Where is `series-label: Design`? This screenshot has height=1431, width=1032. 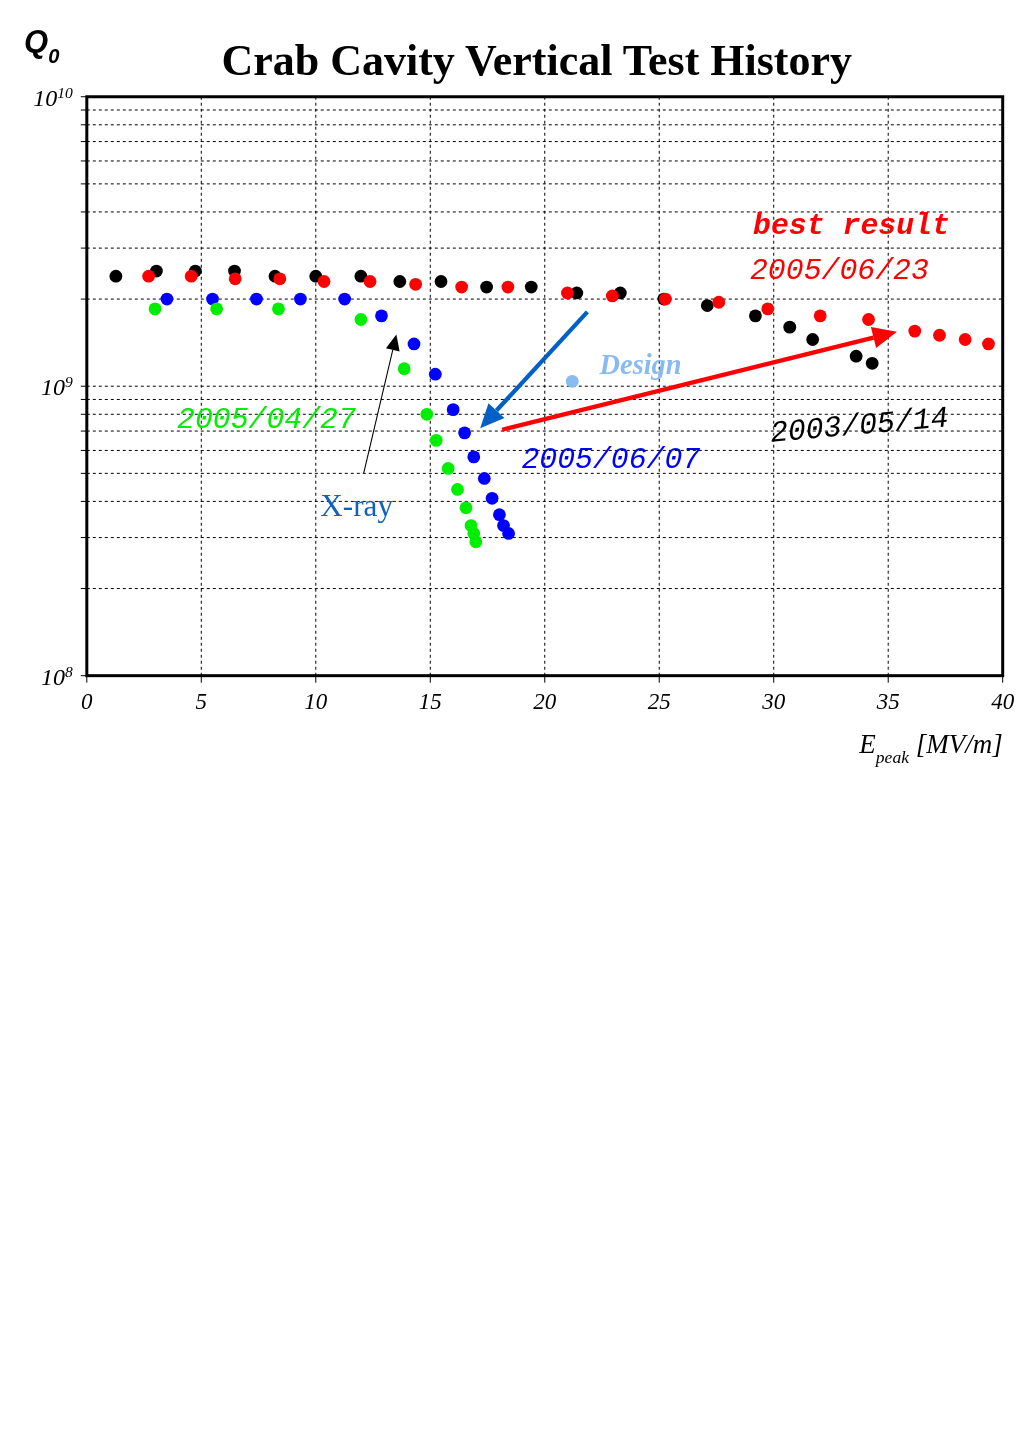
series-label: Design is located at coordinates (640, 364).